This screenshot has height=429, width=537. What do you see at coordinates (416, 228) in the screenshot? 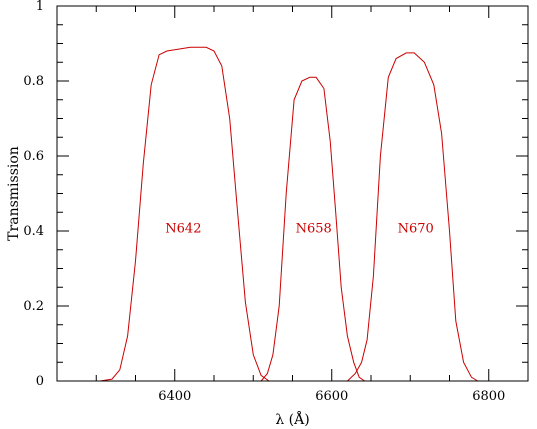
I see `curve-label-n670: N670` at bounding box center [416, 228].